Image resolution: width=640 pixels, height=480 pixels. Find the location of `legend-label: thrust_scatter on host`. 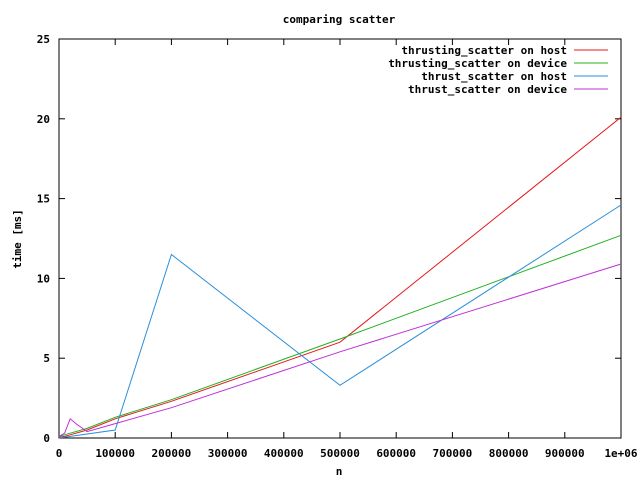

legend-label: thrust_scatter on host is located at coordinates (494, 76).